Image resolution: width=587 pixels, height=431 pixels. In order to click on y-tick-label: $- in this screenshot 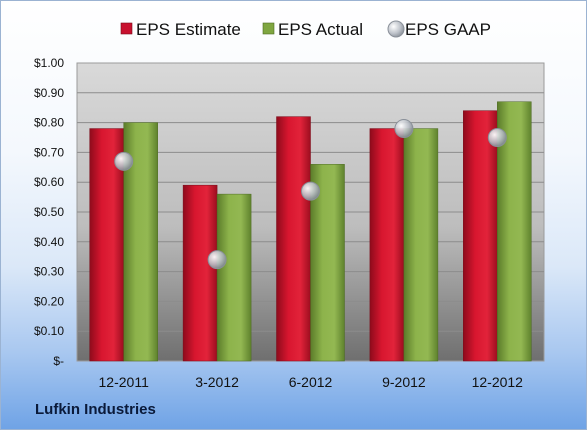, I will do `click(58, 361)`.